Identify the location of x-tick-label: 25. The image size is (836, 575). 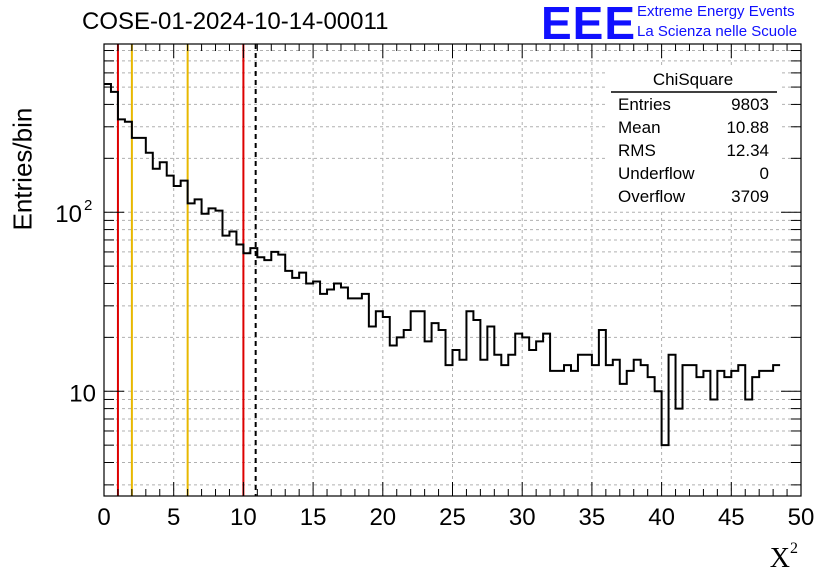
(452, 517).